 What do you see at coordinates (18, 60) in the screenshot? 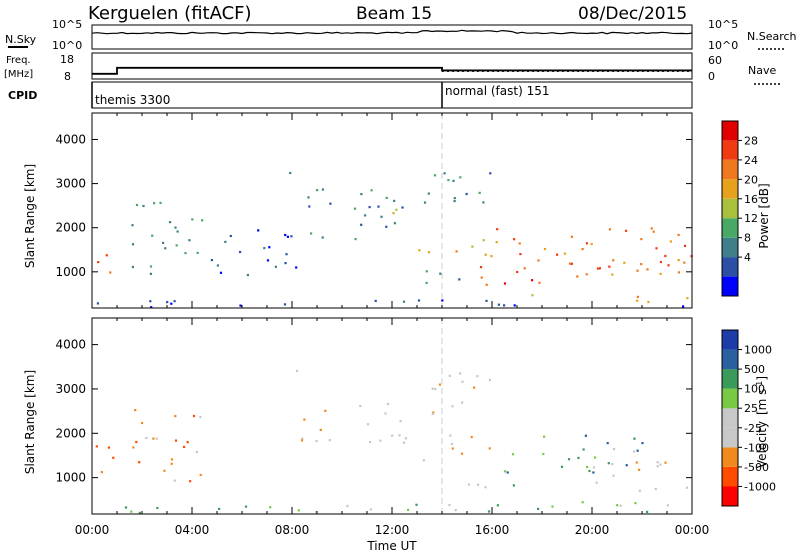
I see `freq-label: Freq.` at bounding box center [18, 60].